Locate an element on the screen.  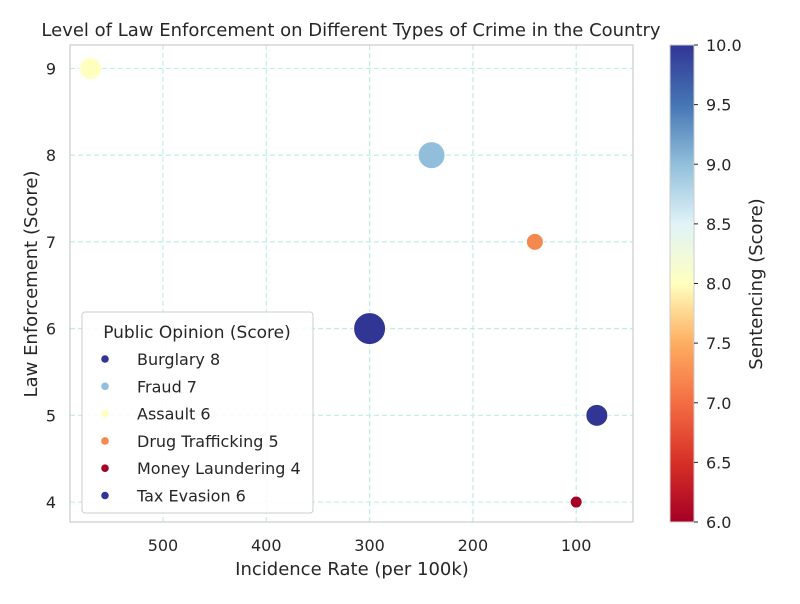
colorbar-gradient is located at coordinates (682, 283).